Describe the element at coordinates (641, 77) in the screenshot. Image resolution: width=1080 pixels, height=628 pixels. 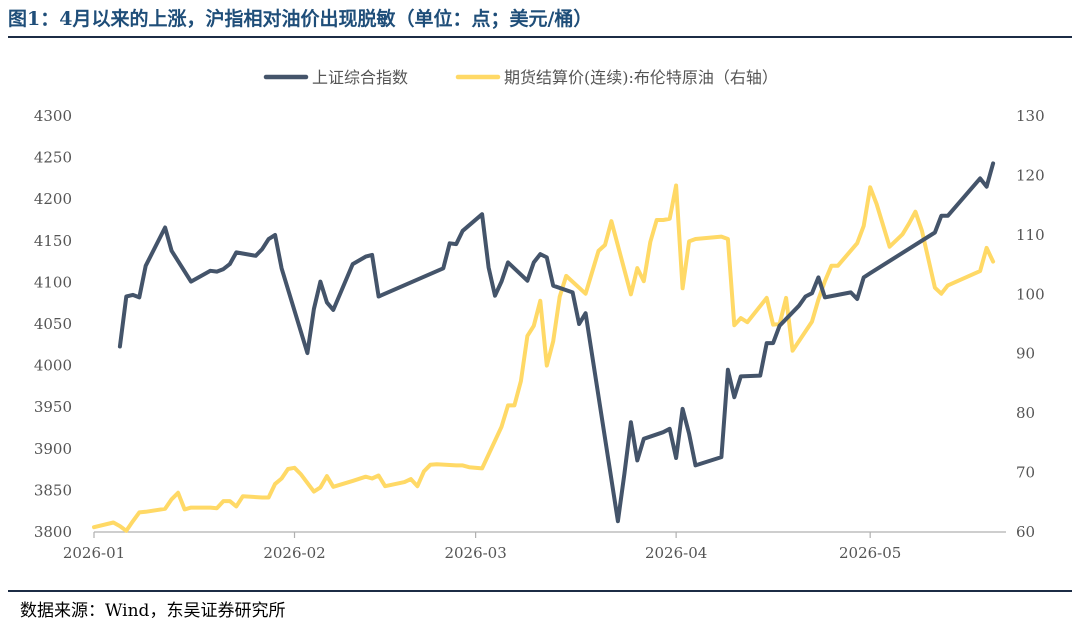
I see `legend-label: 期货结算价(连续):布伦特原油（右轴）` at that location.